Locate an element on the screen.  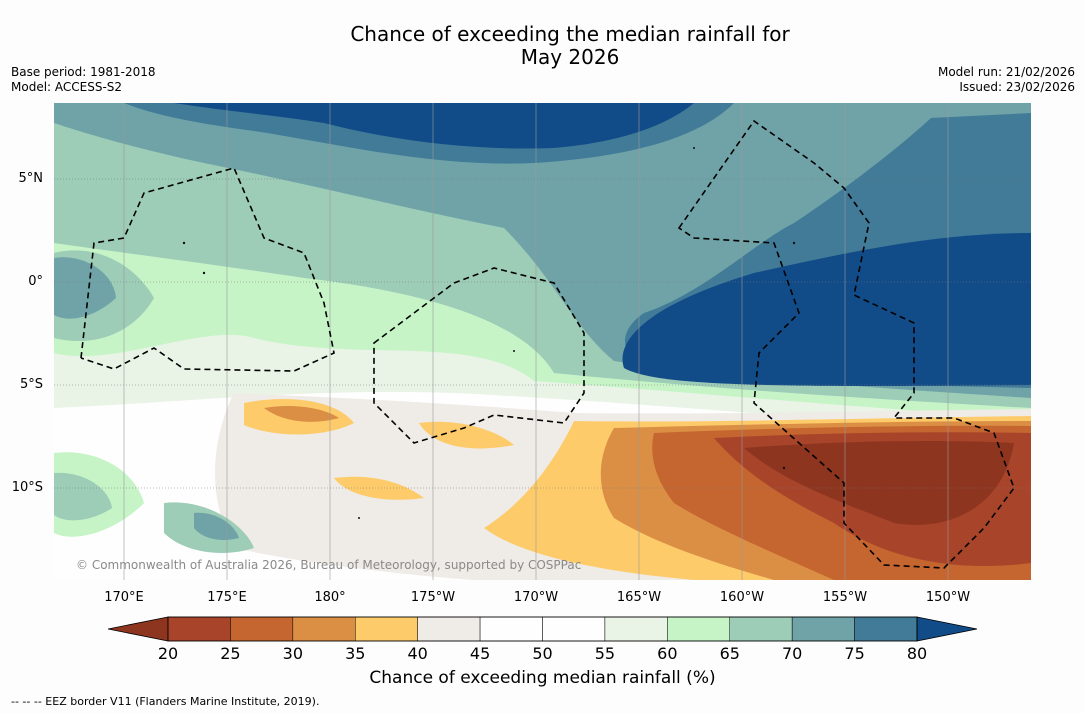
colorbar-tick-label: 55 is located at coordinates (605, 653).